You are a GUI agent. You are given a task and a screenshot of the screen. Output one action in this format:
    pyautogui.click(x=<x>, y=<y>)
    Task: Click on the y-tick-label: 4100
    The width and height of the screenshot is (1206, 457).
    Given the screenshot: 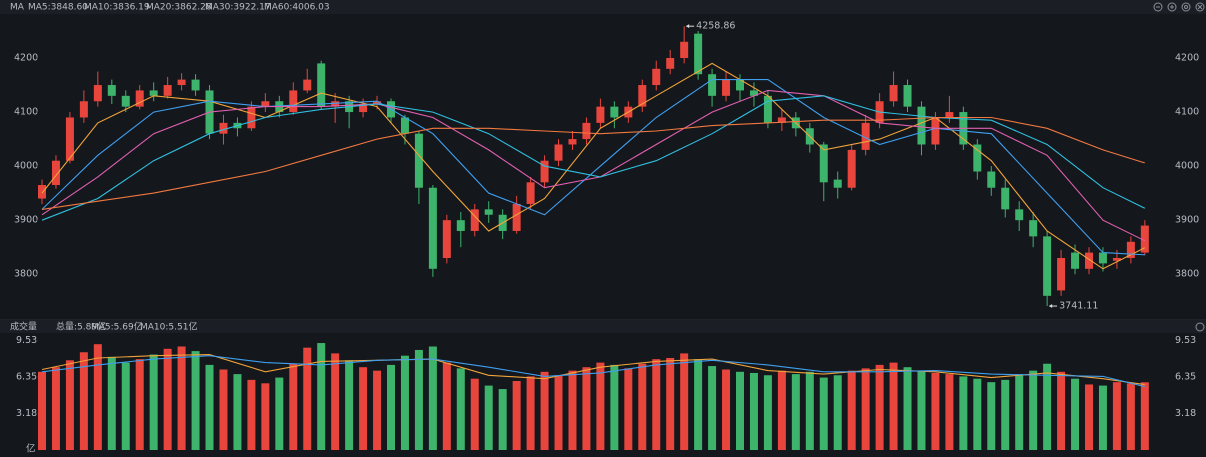 What is the action you would take?
    pyautogui.click(x=26, y=112)
    